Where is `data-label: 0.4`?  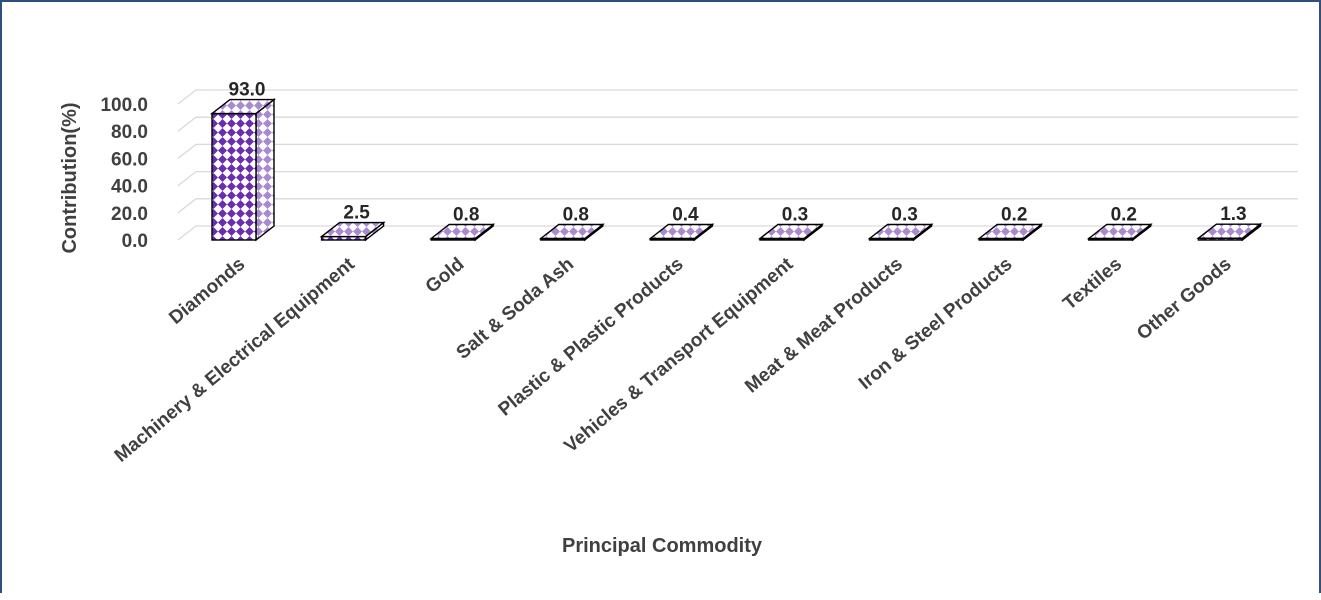
data-label: 0.4 is located at coordinates (685, 215).